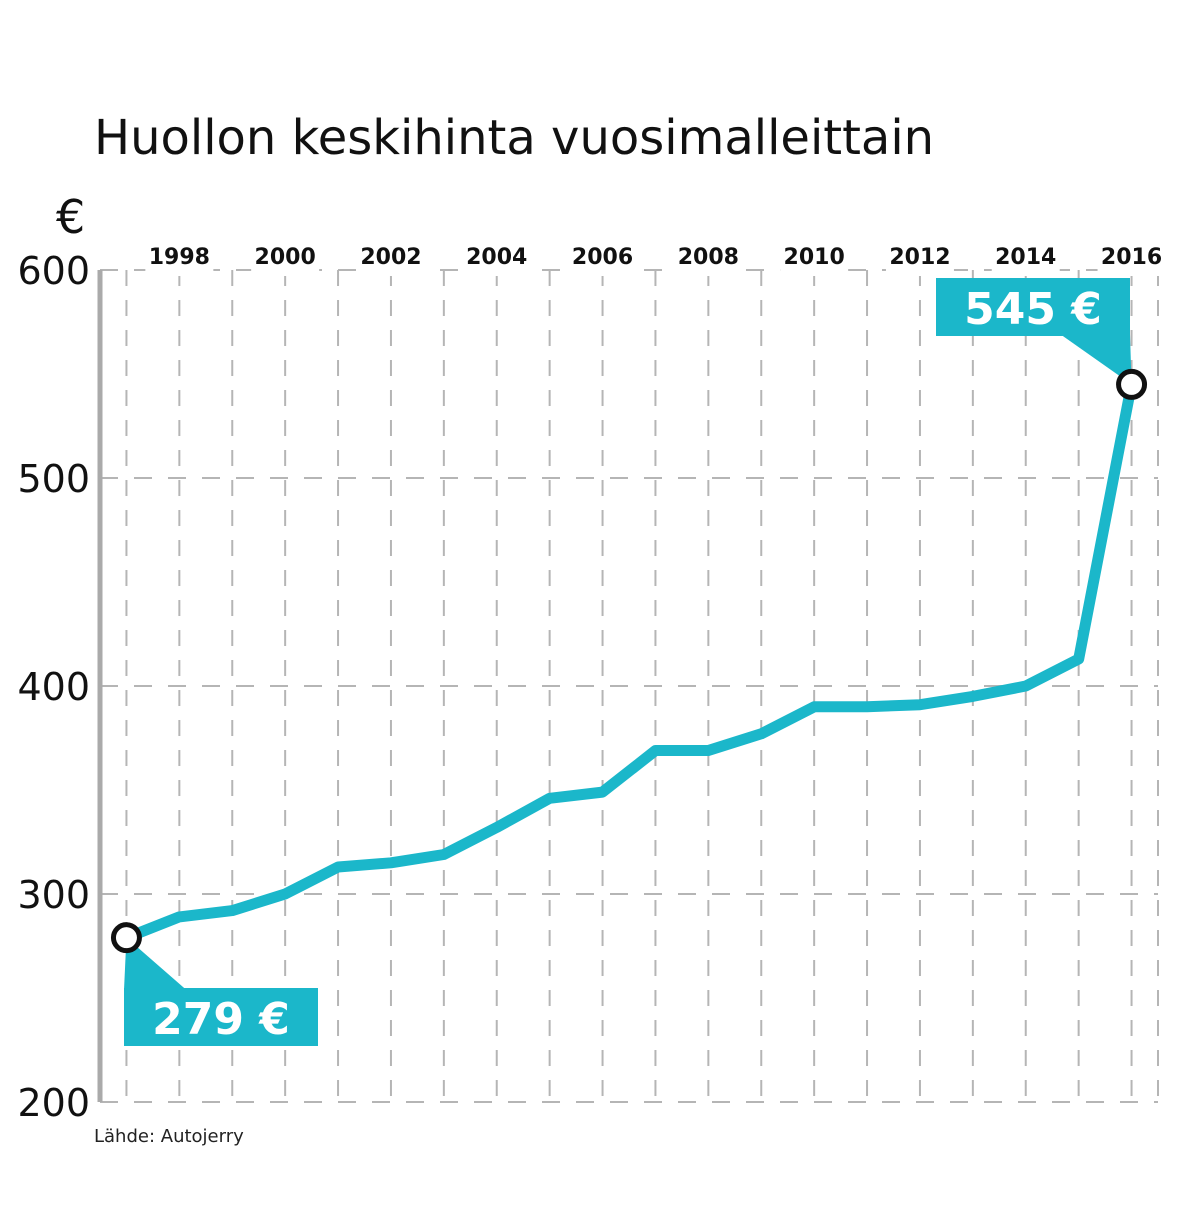  I want to click on x-tick-label: 2000, so click(285, 257).